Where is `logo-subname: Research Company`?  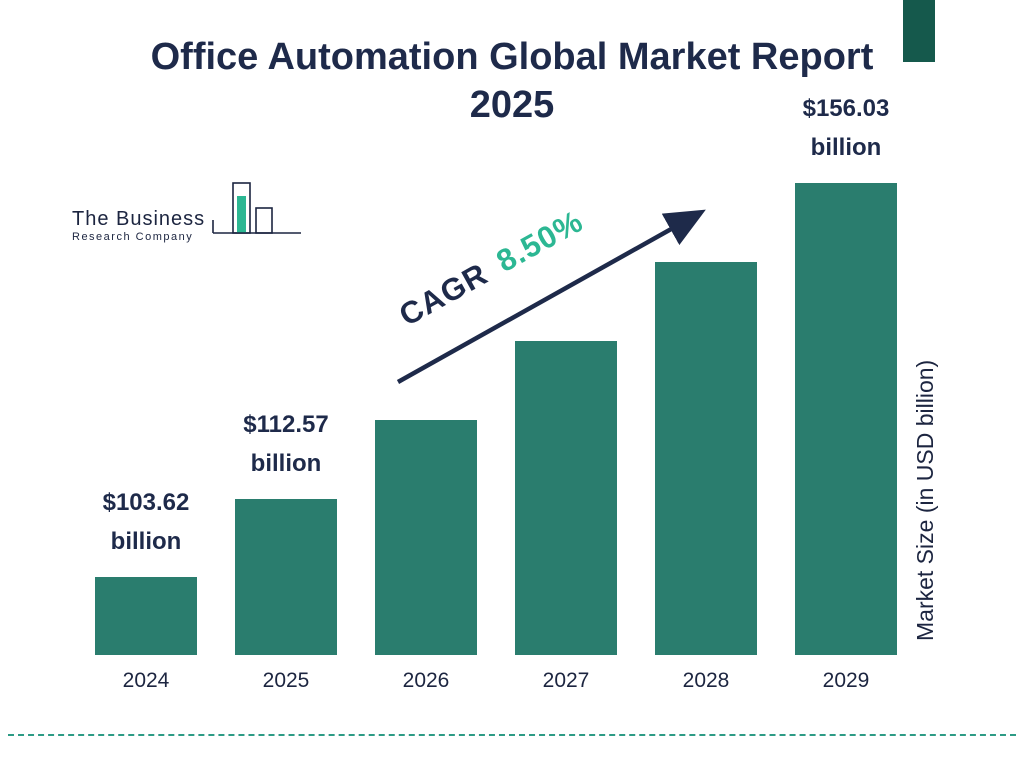
logo-subname: Research Company is located at coordinates (133, 237).